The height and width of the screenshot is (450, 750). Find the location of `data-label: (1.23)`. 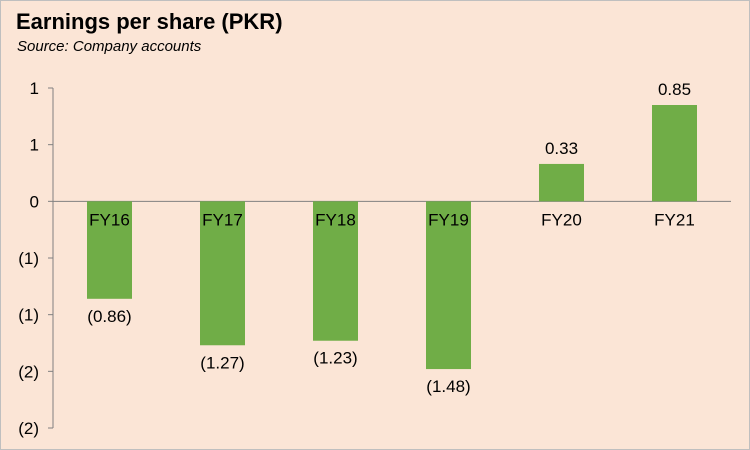

data-label: (1.23) is located at coordinates (335, 358).